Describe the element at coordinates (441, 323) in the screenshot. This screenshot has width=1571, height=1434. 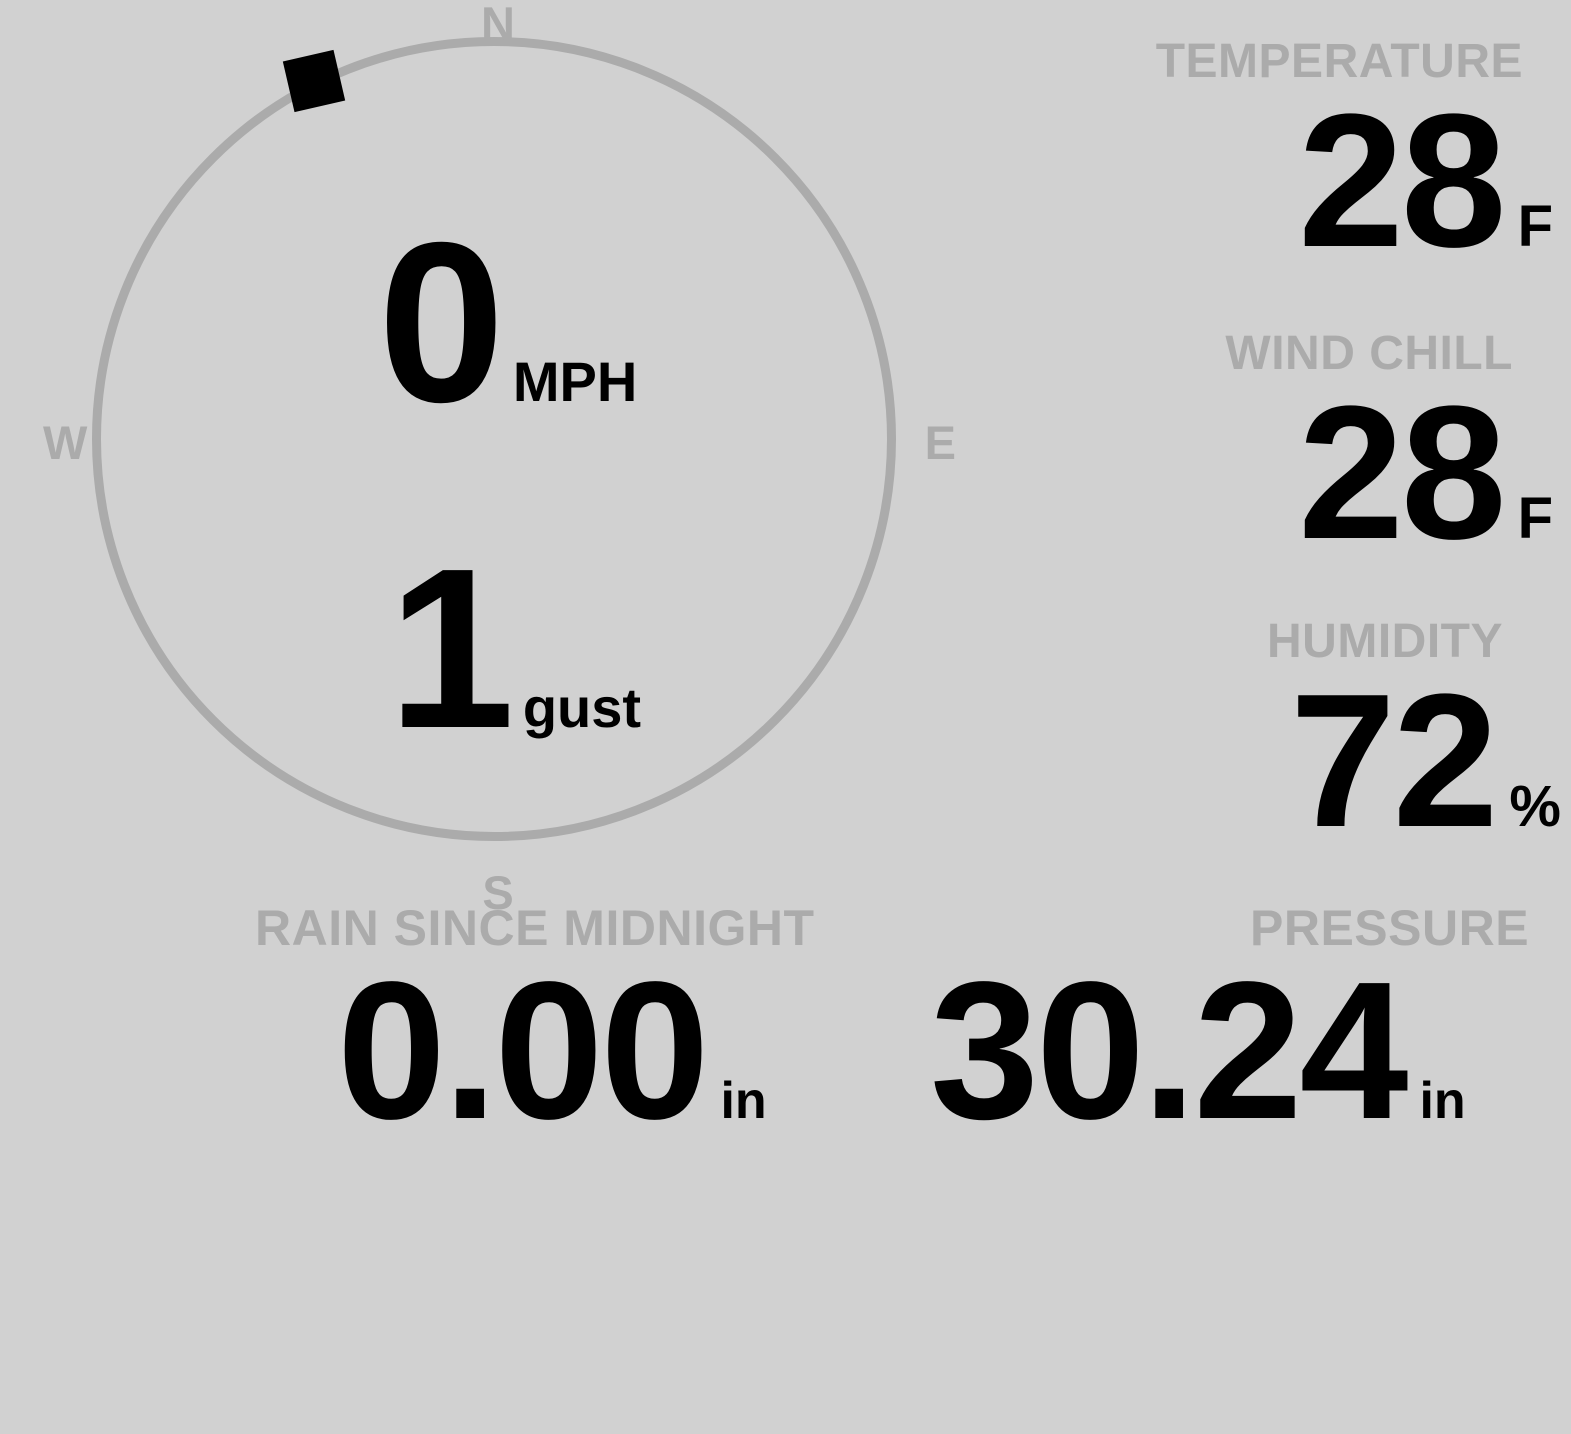
I see `wind-speed-value: 0` at that location.